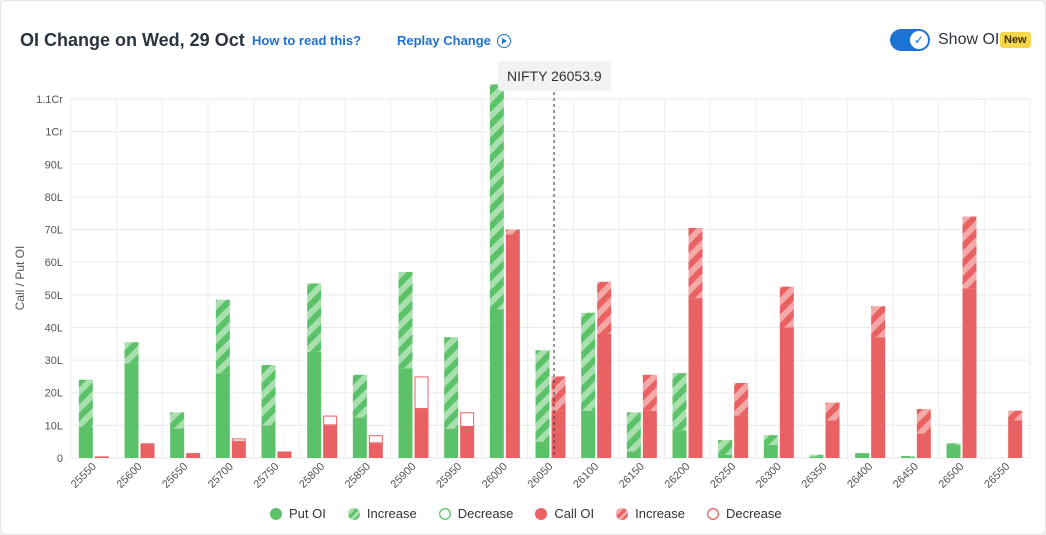 The width and height of the screenshot is (1046, 535). I want to click on y-tick-label: 90L, so click(54, 165).